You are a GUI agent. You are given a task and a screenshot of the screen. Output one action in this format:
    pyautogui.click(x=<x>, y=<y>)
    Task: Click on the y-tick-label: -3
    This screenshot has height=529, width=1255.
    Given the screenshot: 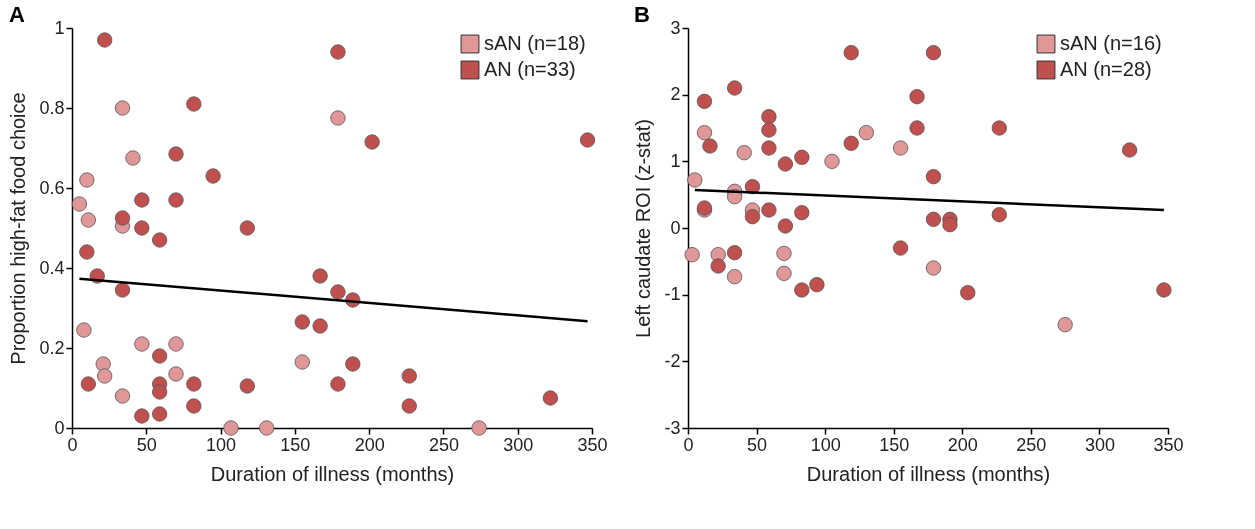 What is the action you would take?
    pyautogui.click(x=672, y=427)
    